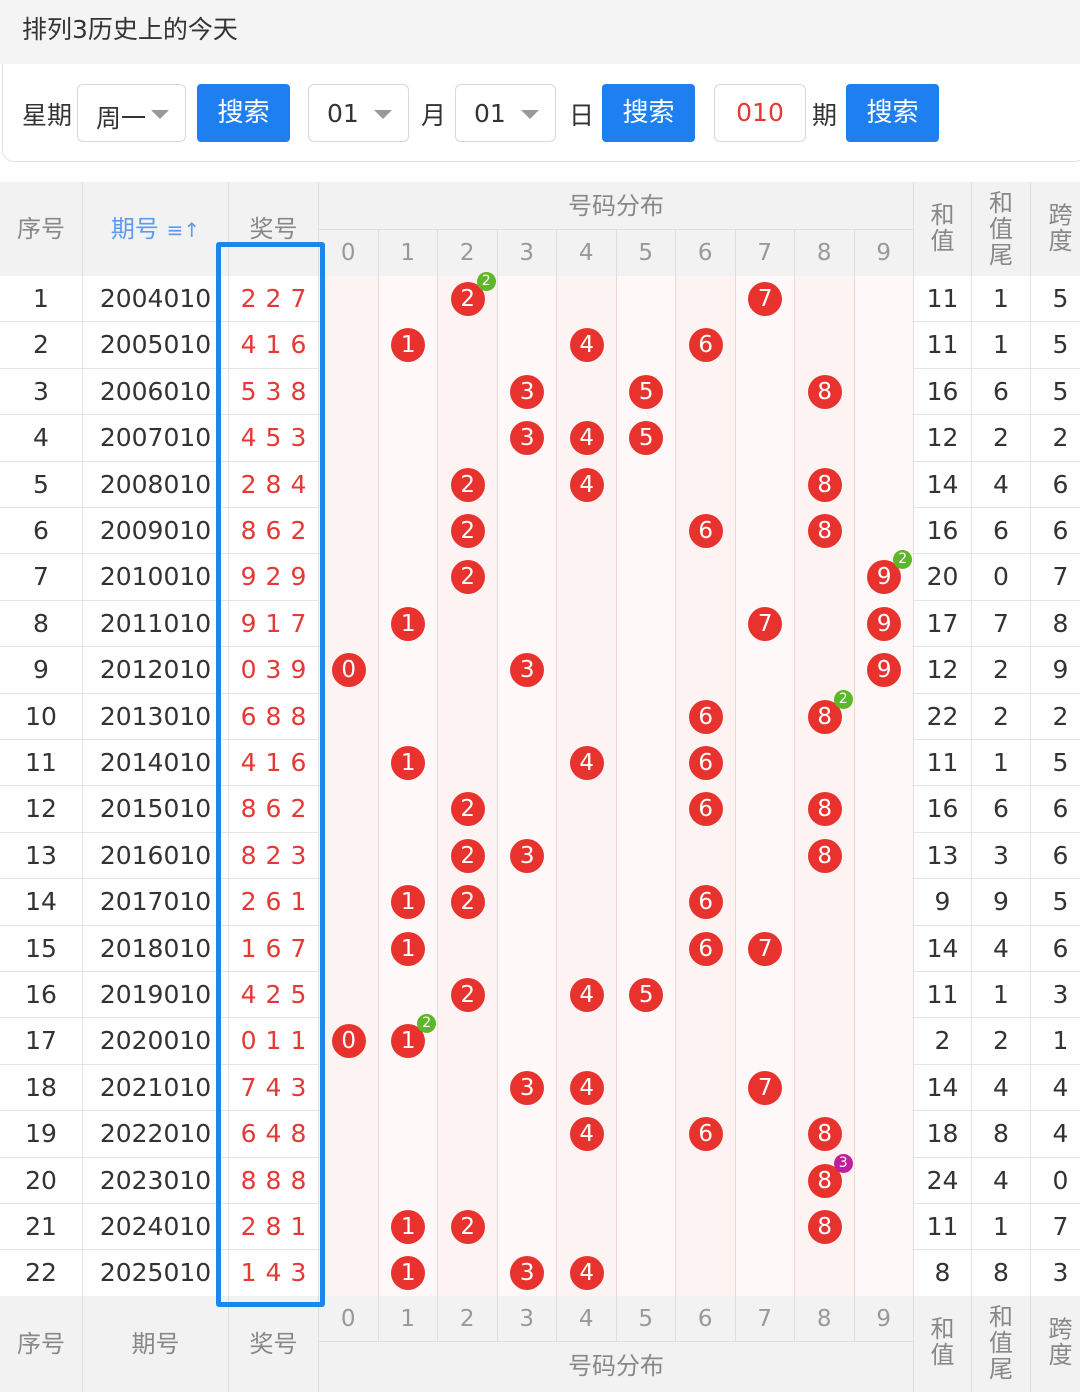  Describe the element at coordinates (648, 113) in the screenshot. I see `search-by-date-button: 搜索` at that location.